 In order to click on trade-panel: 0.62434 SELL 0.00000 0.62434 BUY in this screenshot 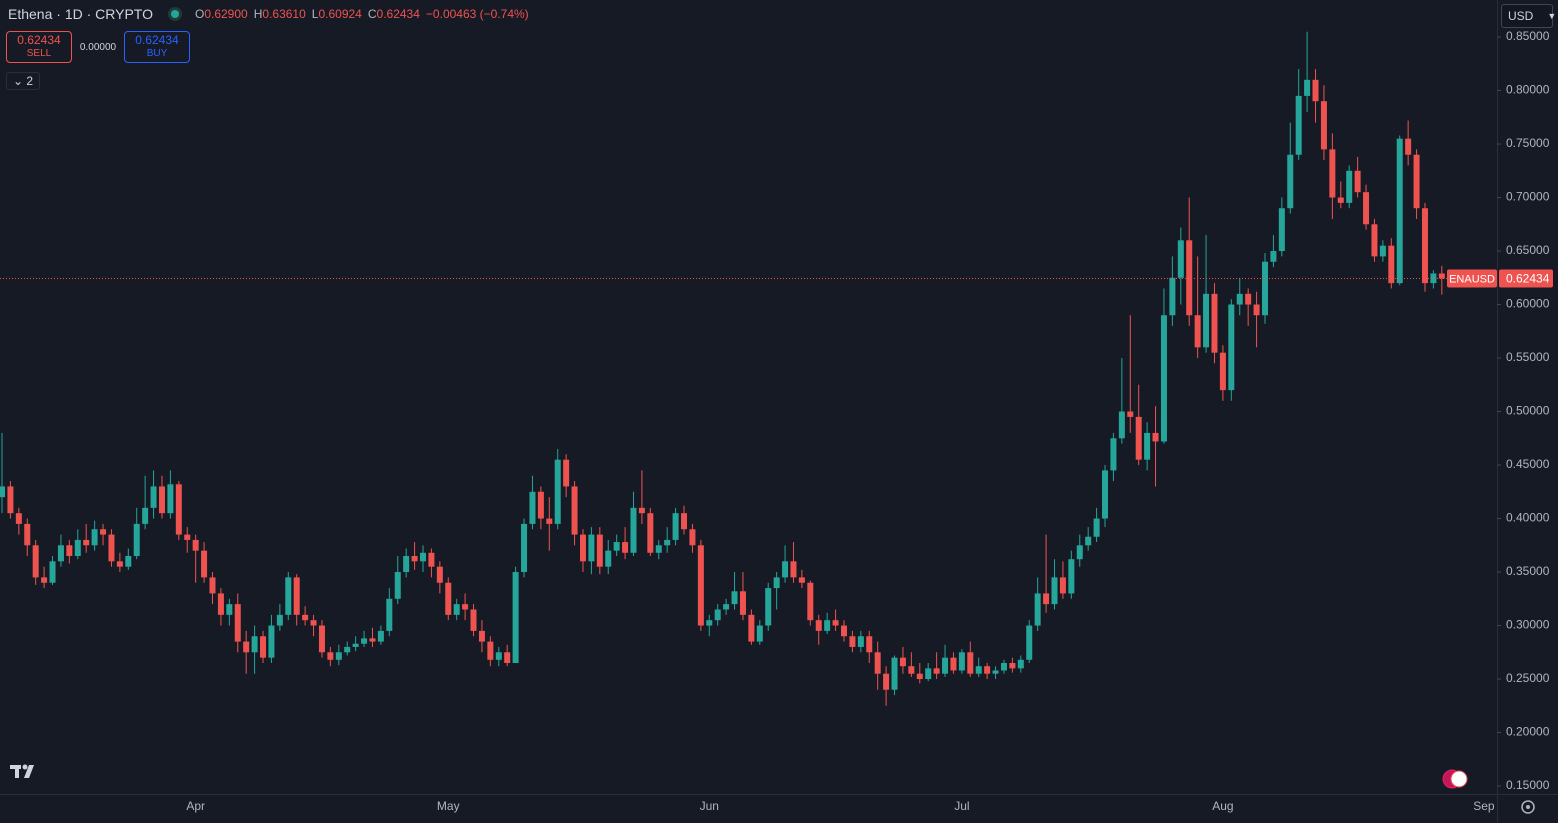, I will do `click(98, 47)`.